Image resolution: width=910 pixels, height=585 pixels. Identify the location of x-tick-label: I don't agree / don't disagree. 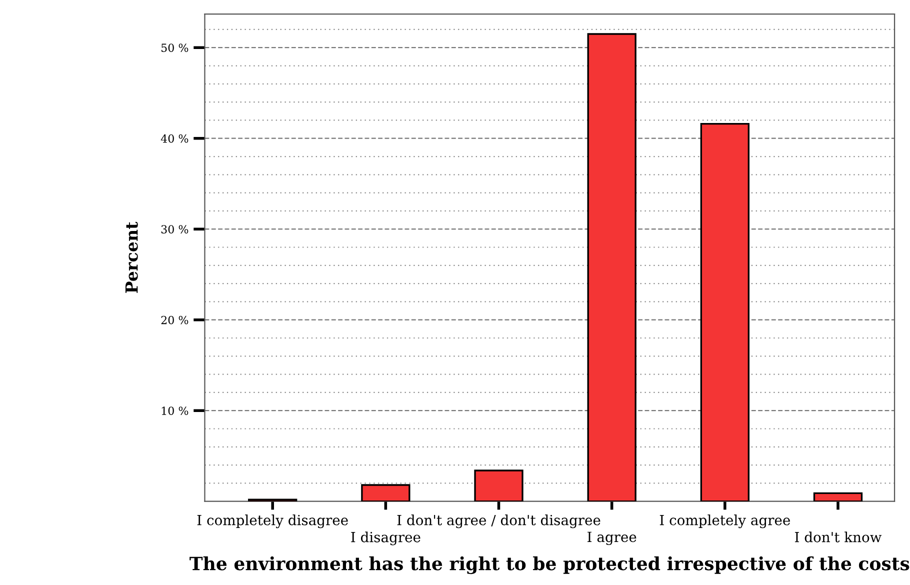
(498, 521).